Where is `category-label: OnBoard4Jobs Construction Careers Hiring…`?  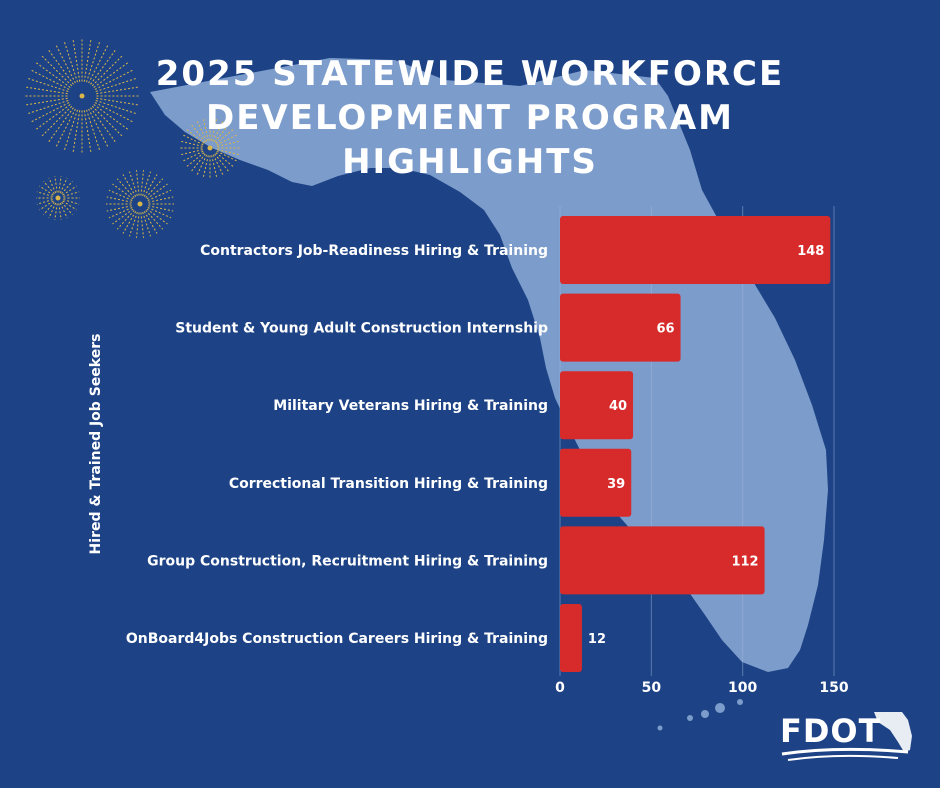 category-label: OnBoard4Jobs Construction Careers Hiring… is located at coordinates (337, 639).